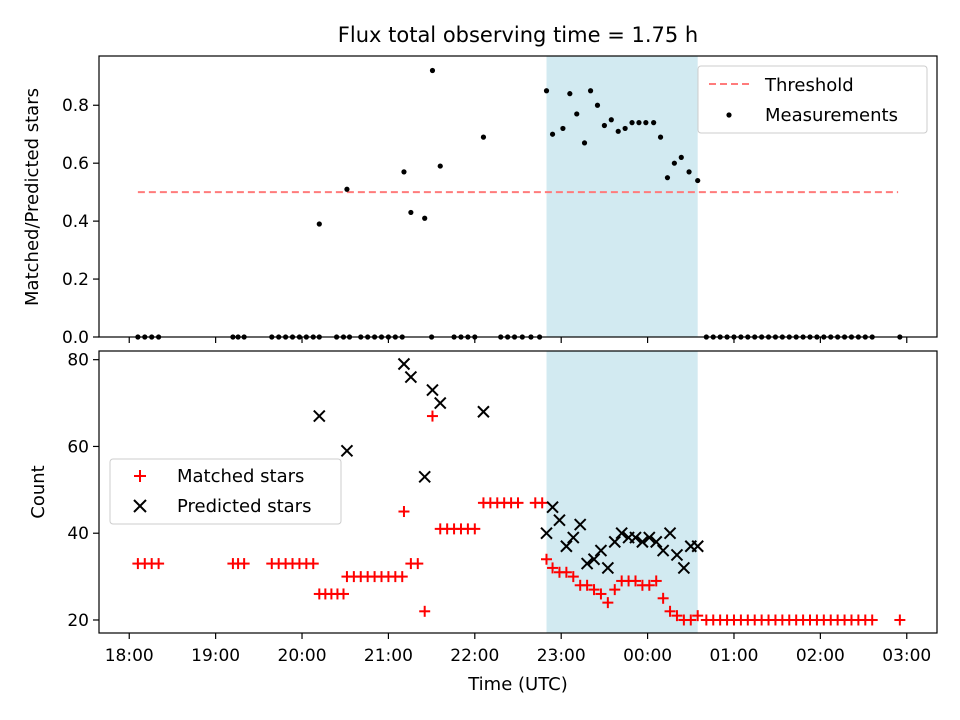 Image resolution: width=960 pixels, height=720 pixels. What do you see at coordinates (75, 338) in the screenshot?
I see `top-y-tick-label: 0.0` at bounding box center [75, 338].